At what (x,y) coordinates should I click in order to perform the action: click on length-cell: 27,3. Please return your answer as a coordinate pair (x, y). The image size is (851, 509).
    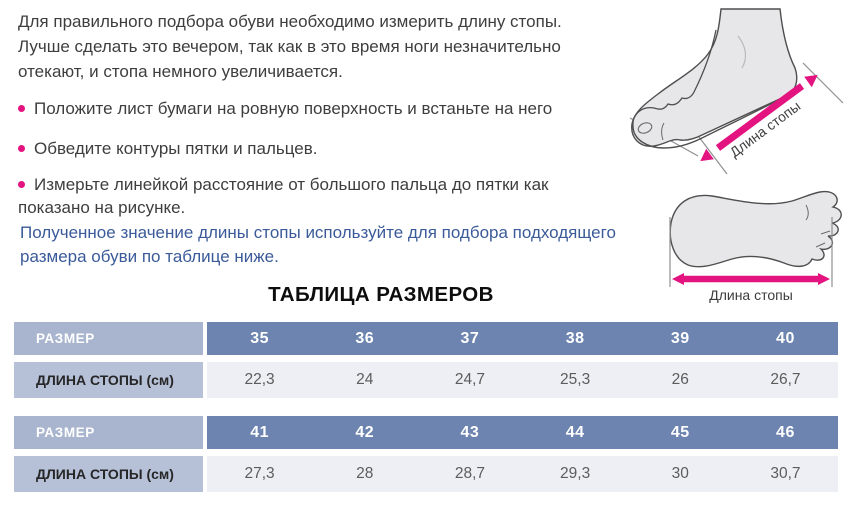
    Looking at the image, I should click on (260, 474).